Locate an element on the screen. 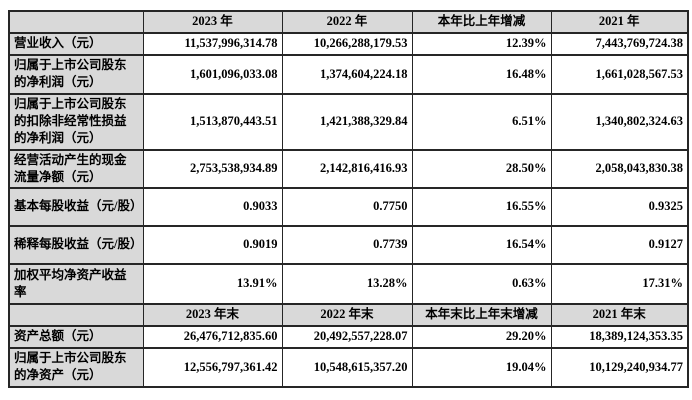  row-label: 加权平均净资产收益率 is located at coordinates (76, 284).